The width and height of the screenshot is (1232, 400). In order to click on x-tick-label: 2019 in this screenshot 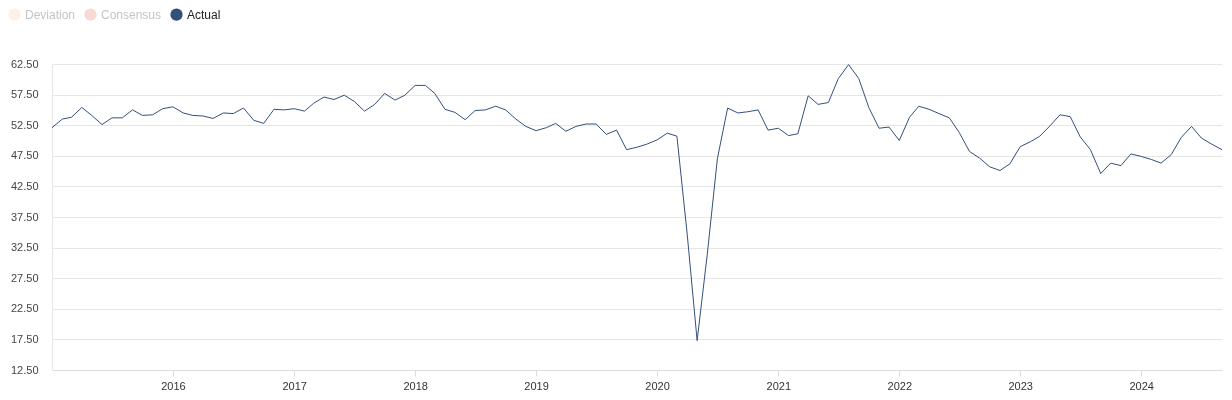, I will do `click(536, 385)`.